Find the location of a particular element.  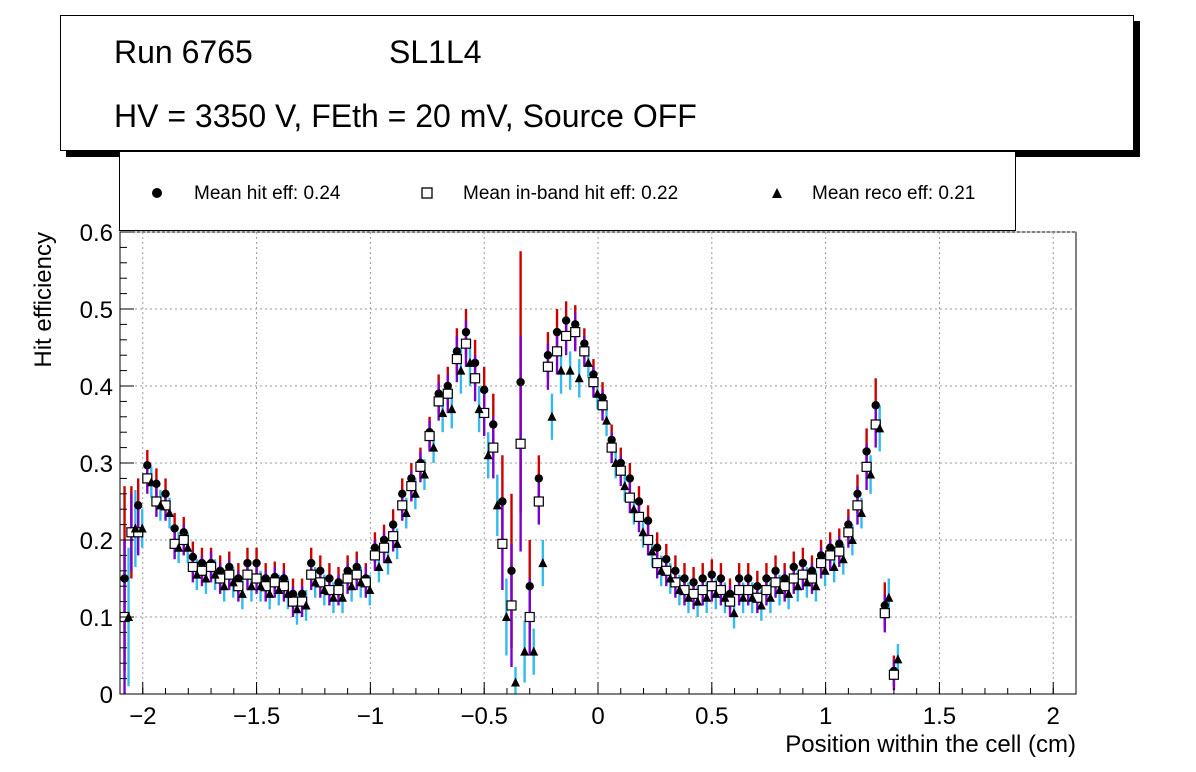

x-tick-label: 1 is located at coordinates (825, 716).